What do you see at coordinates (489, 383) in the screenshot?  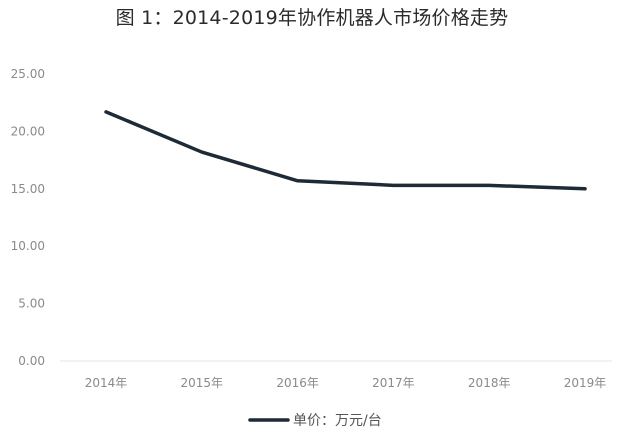 I see `x-tick-label: 2018年` at bounding box center [489, 383].